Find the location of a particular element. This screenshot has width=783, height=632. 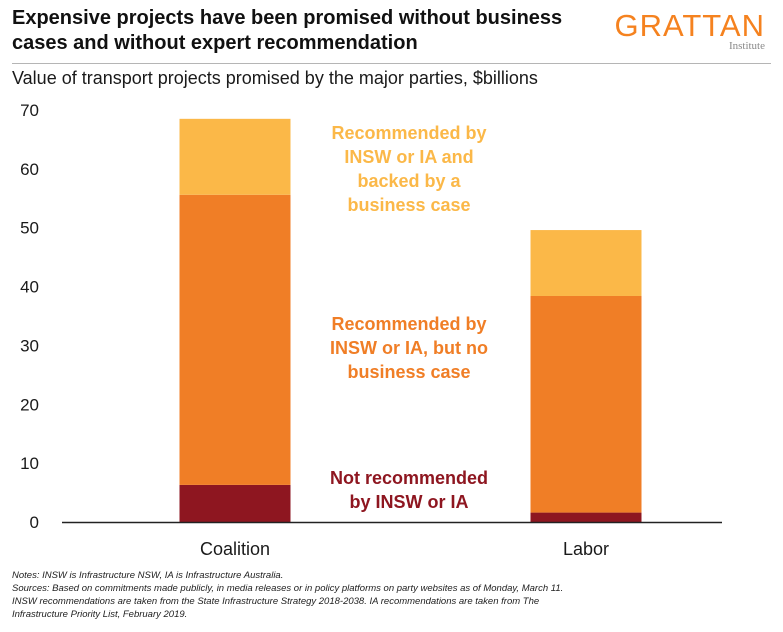

series-label-line: by INSW or IA is located at coordinates (408, 502).